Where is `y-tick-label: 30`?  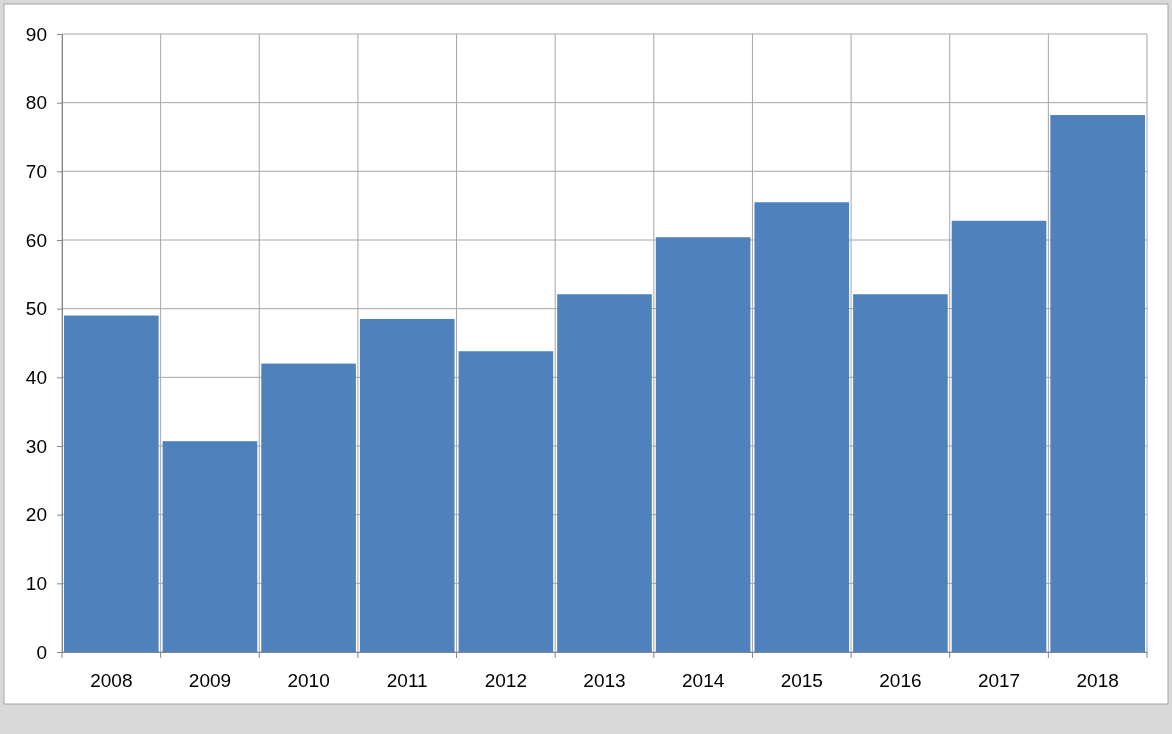
y-tick-label: 30 is located at coordinates (36, 446).